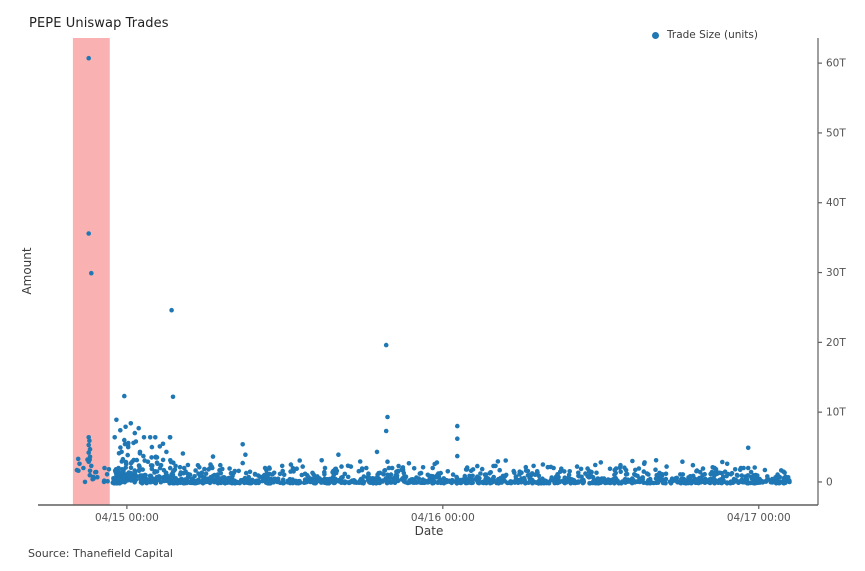  What do you see at coordinates (836, 203) in the screenshot?
I see `y-tick-label: 40T` at bounding box center [836, 203].